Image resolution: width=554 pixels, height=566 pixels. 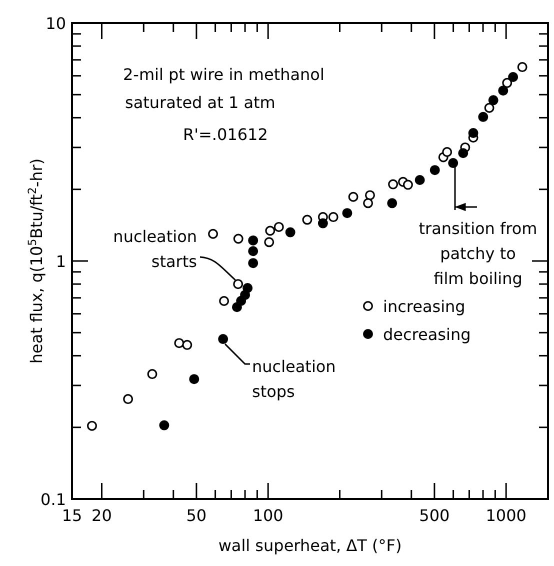 I want to click on x-tick-label: 1000, so click(x=506, y=515).